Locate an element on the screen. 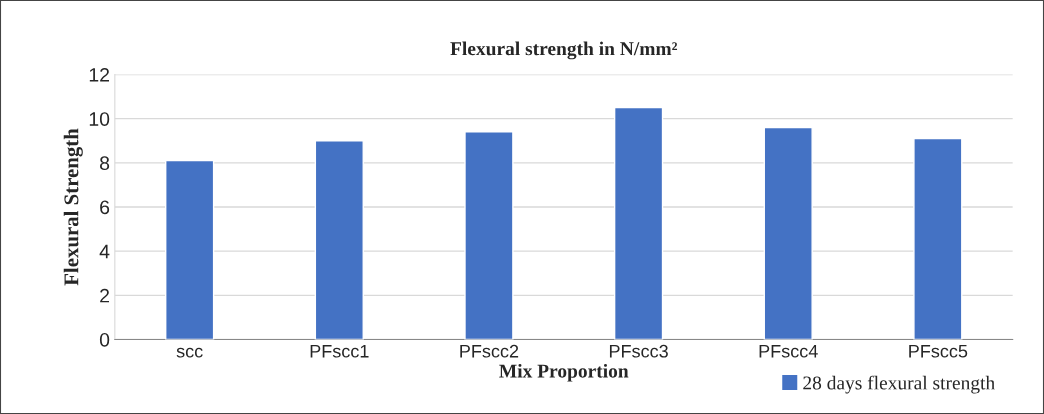 This screenshot has width=1044, height=414. y-tick-label: 2 is located at coordinates (104, 295).